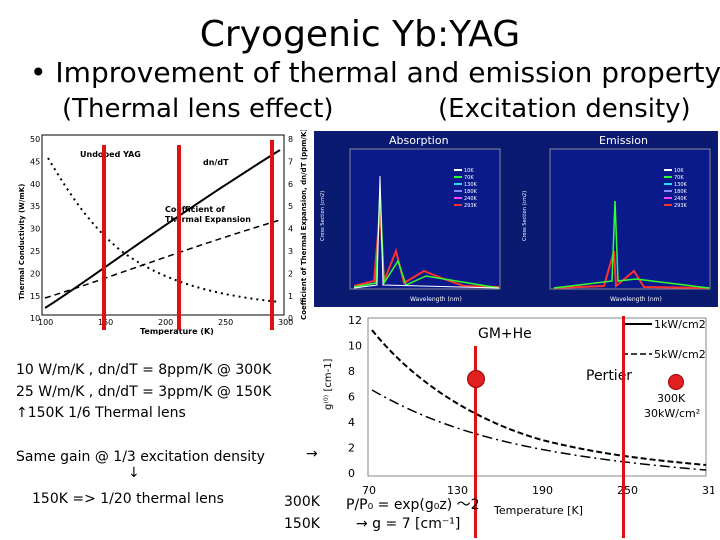  Describe the element at coordinates (35, 318) in the screenshot. I see `ytick-left: 10` at that location.